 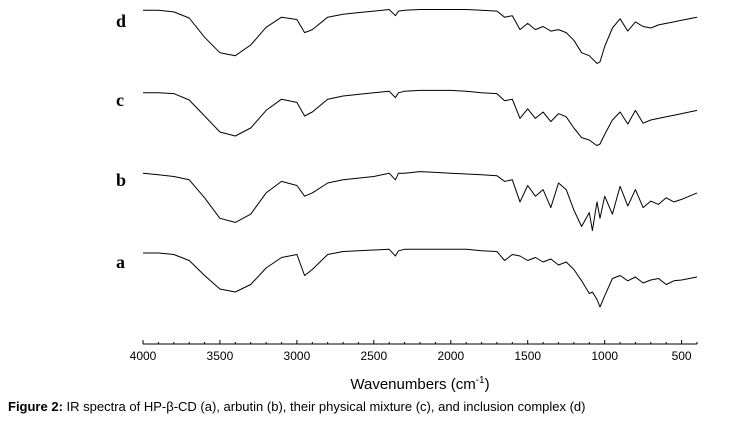 What do you see at coordinates (297, 356) in the screenshot?
I see `x-tick-label: 3000` at bounding box center [297, 356].